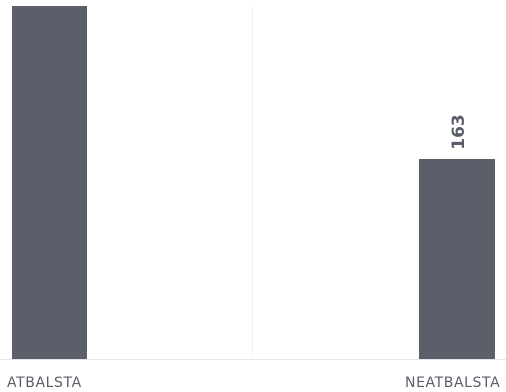 The image size is (506, 392). What do you see at coordinates (459, 132) in the screenshot?
I see `data-label-neatbalsta: 163` at bounding box center [459, 132].